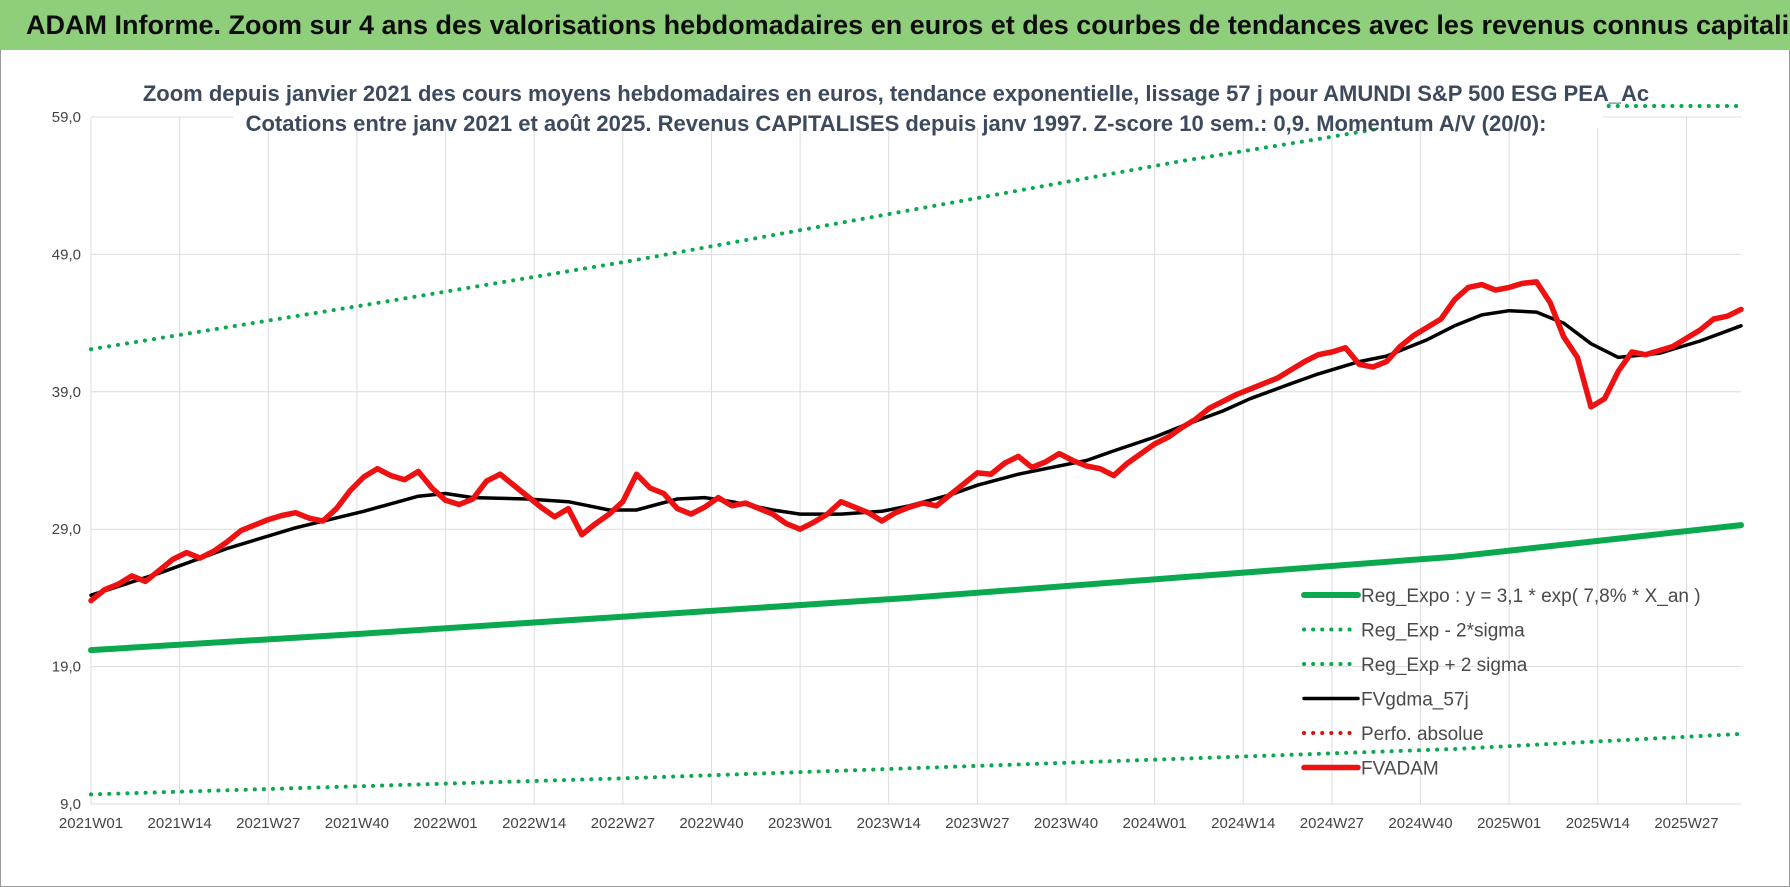  I want to click on x-tick-label: 2025W01, so click(1509, 823).